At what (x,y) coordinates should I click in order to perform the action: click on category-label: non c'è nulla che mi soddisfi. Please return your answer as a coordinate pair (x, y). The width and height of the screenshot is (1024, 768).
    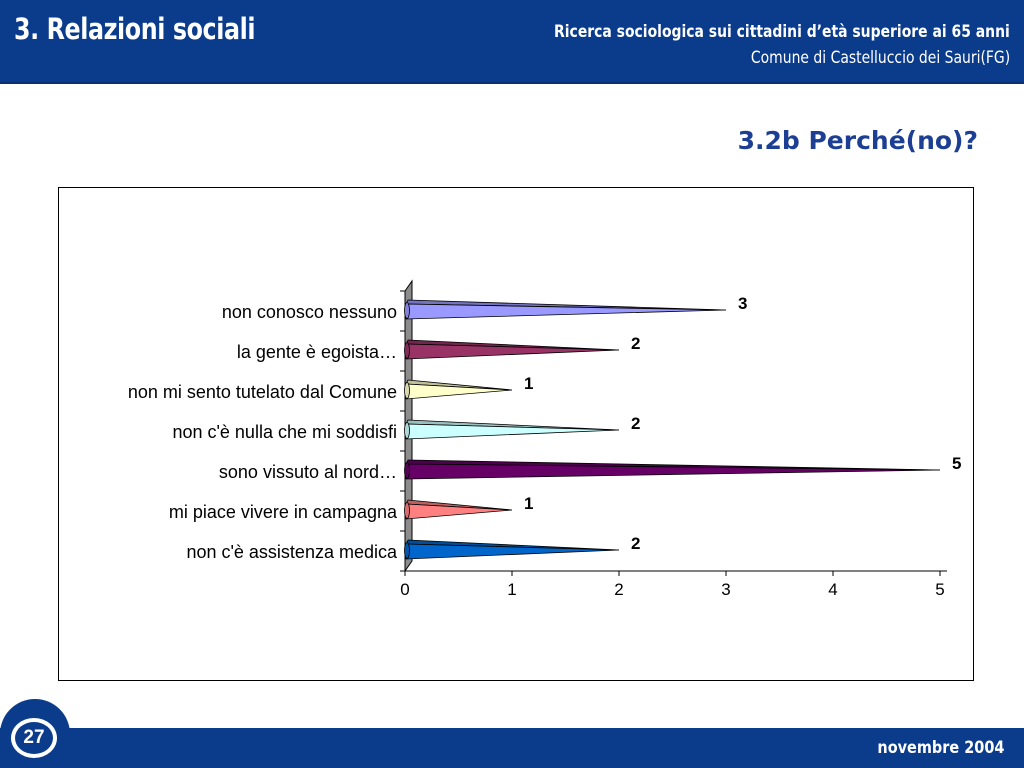
    Looking at the image, I should click on (284, 432).